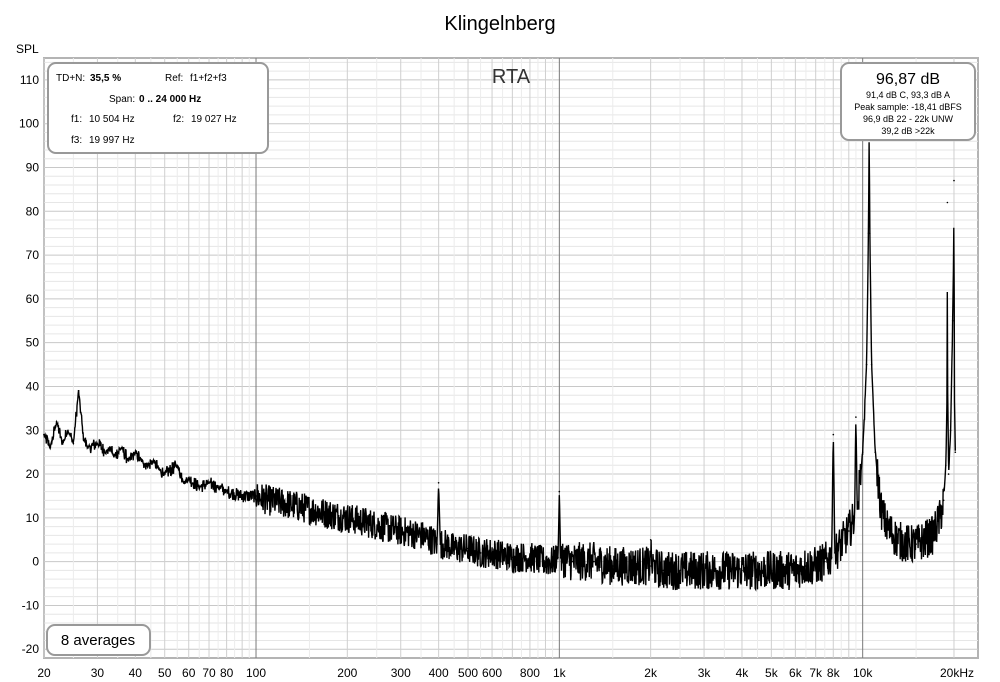 Image resolution: width=1000 pixels, height=682 pixels. Describe the element at coordinates (165, 673) in the screenshot. I see `x-tick-label: 50` at that location.